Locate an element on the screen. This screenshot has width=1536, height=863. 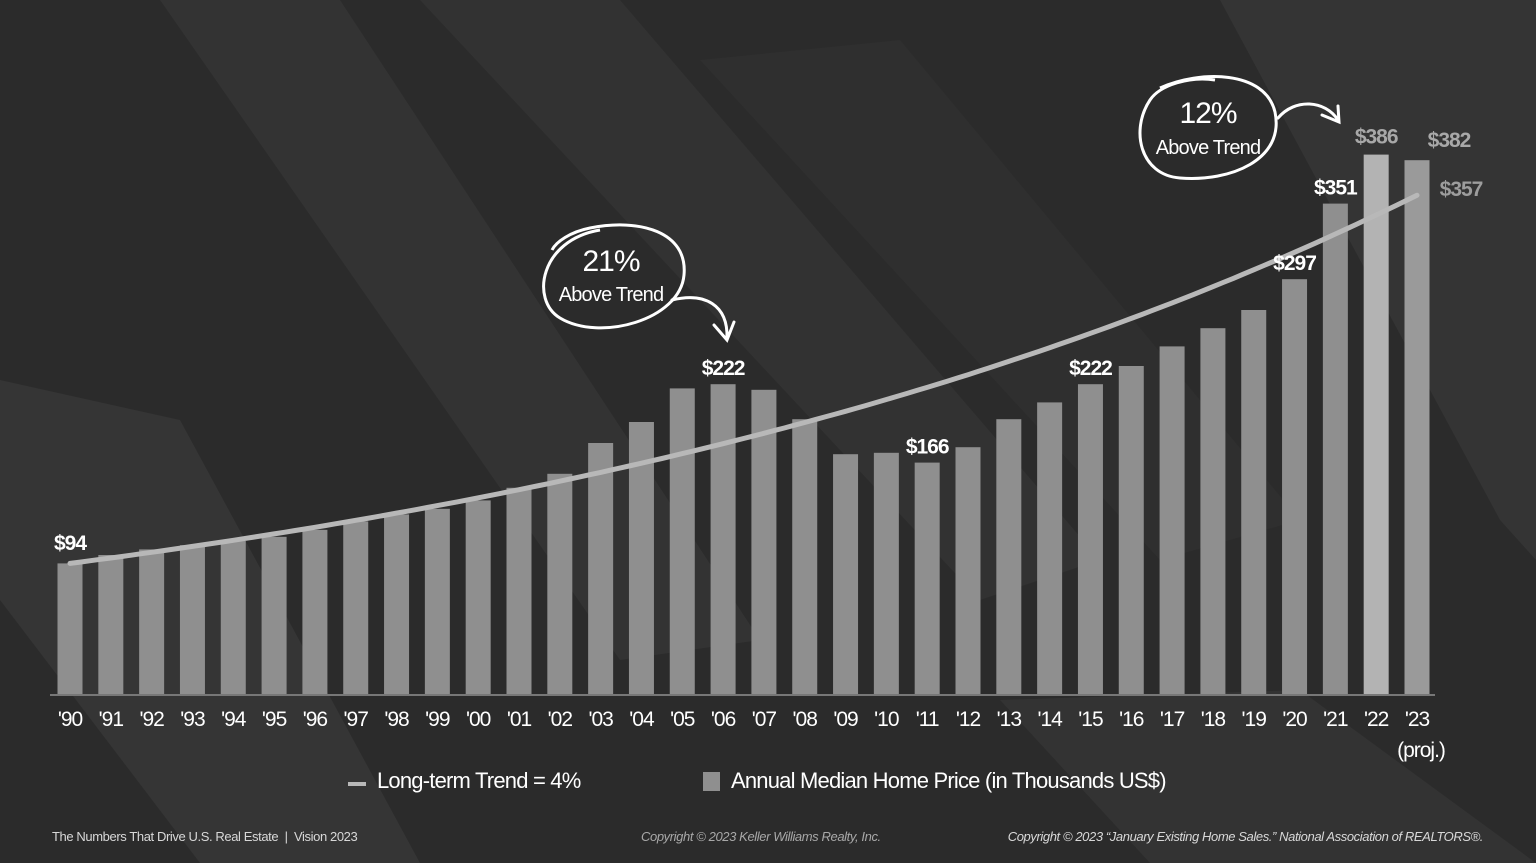
x-tick-label: '00 is located at coordinates (478, 719).